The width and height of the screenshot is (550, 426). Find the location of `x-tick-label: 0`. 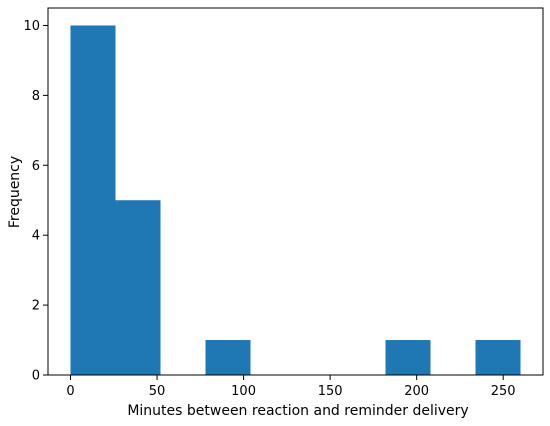

x-tick-label: 0 is located at coordinates (70, 391).